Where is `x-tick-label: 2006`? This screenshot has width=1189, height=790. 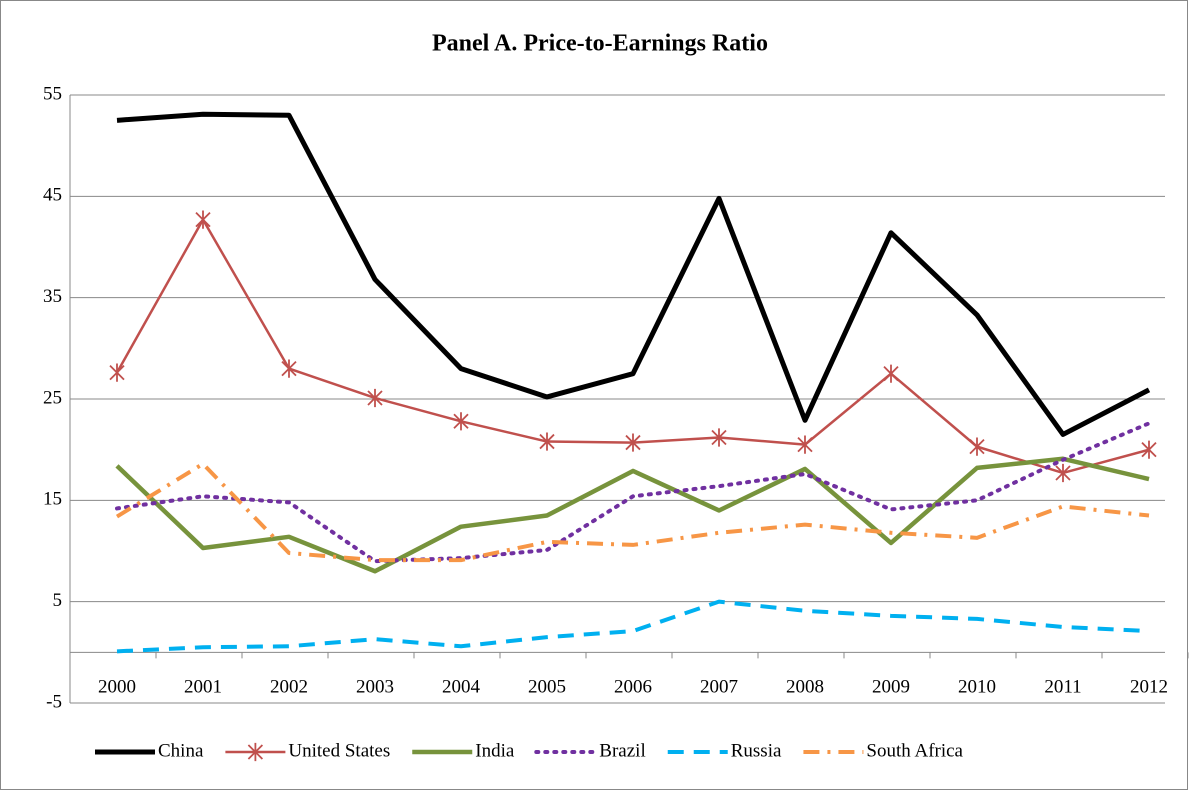 x-tick-label: 2006 is located at coordinates (633, 687).